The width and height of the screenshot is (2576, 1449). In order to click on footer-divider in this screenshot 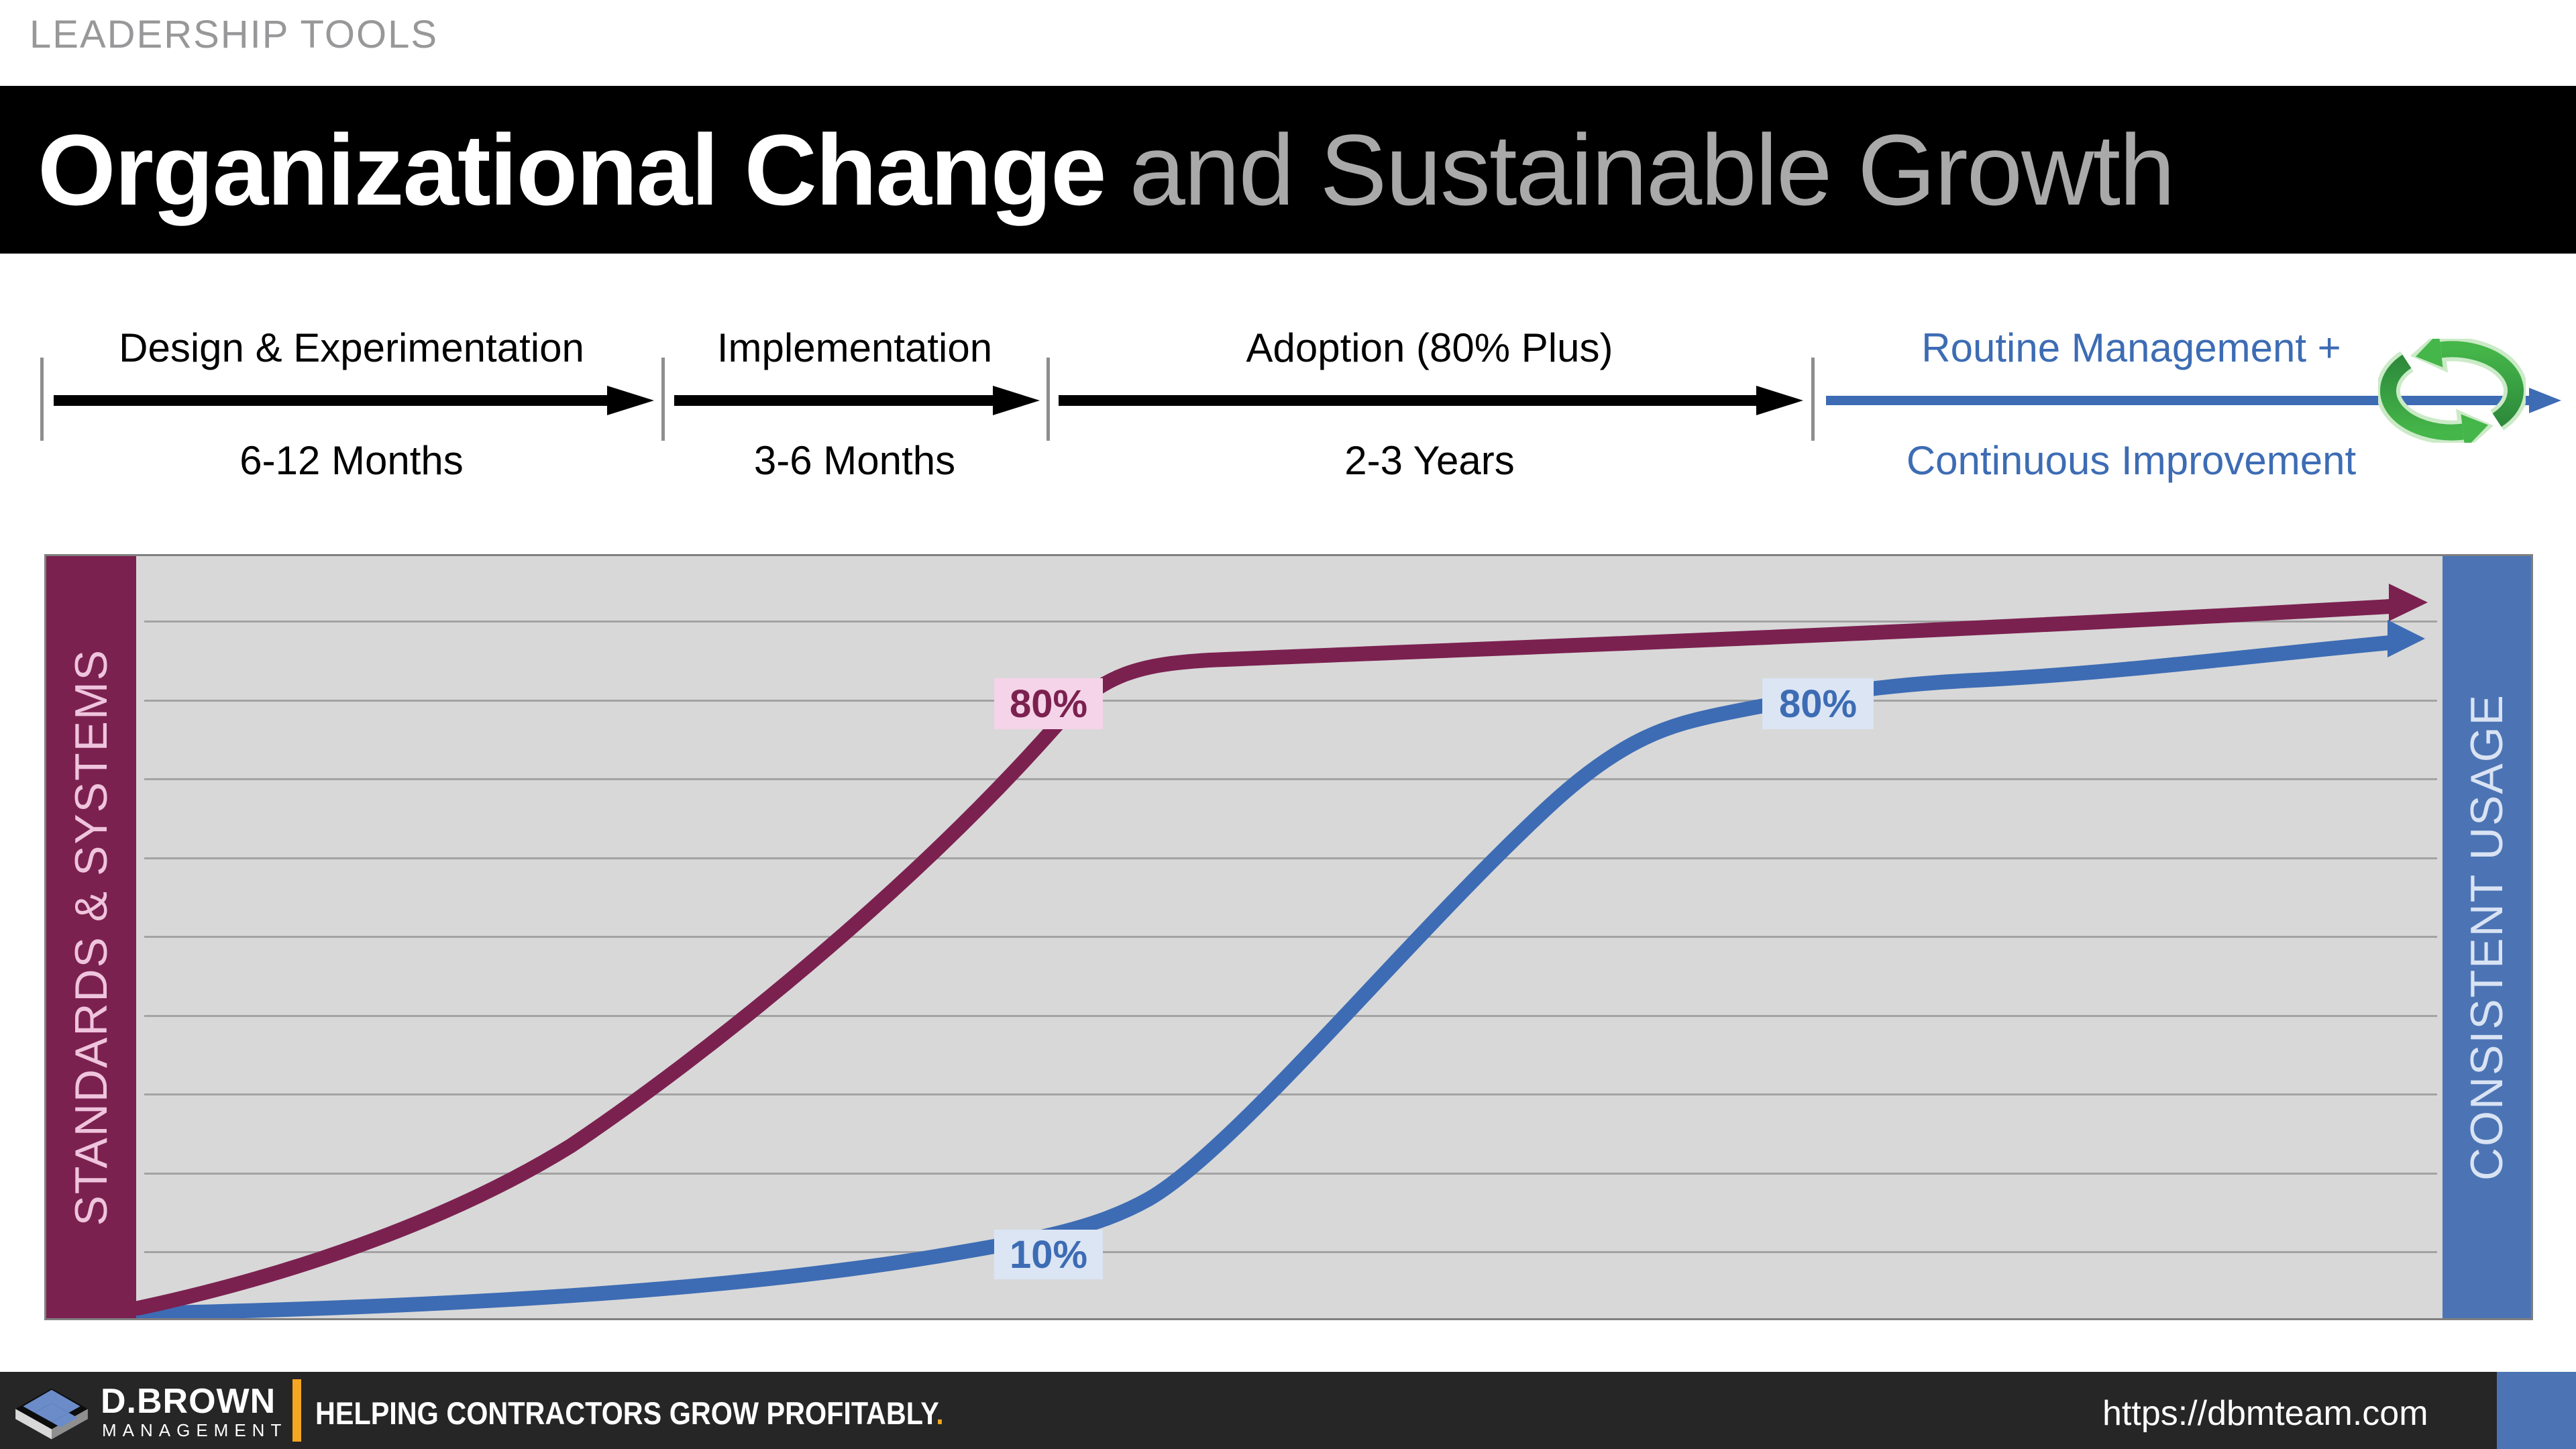, I will do `click(296, 1410)`.